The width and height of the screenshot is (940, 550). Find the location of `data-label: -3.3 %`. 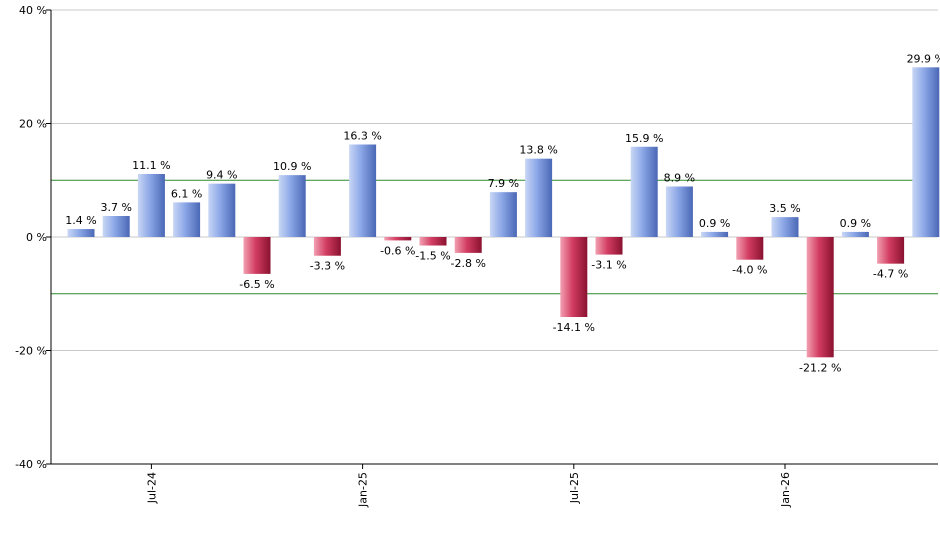

data-label: -3.3 % is located at coordinates (327, 266).